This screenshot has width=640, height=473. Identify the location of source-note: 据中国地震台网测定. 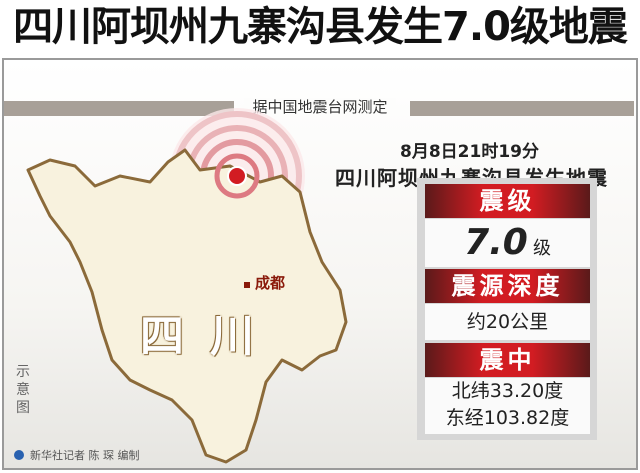
(320, 106).